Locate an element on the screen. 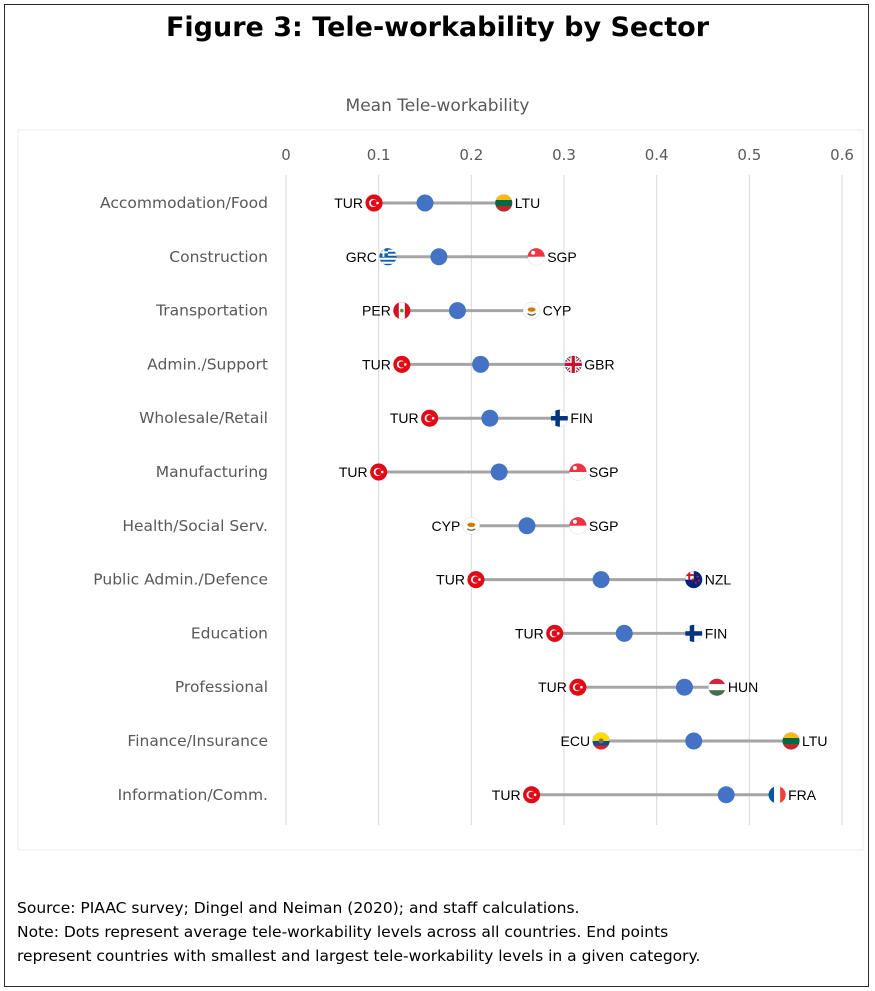 The image size is (875, 991). figure-title: Figure 3: Tele-workability by Sector is located at coordinates (437, 27).